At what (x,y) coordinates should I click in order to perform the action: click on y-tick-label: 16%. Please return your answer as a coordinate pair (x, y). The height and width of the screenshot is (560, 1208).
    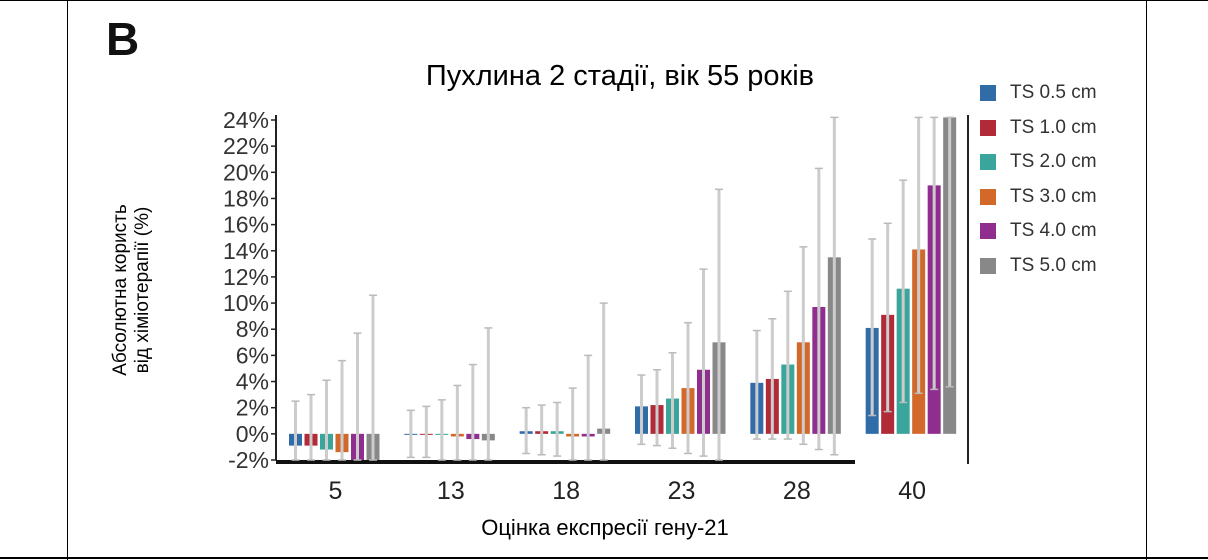
    Looking at the image, I should click on (246, 225).